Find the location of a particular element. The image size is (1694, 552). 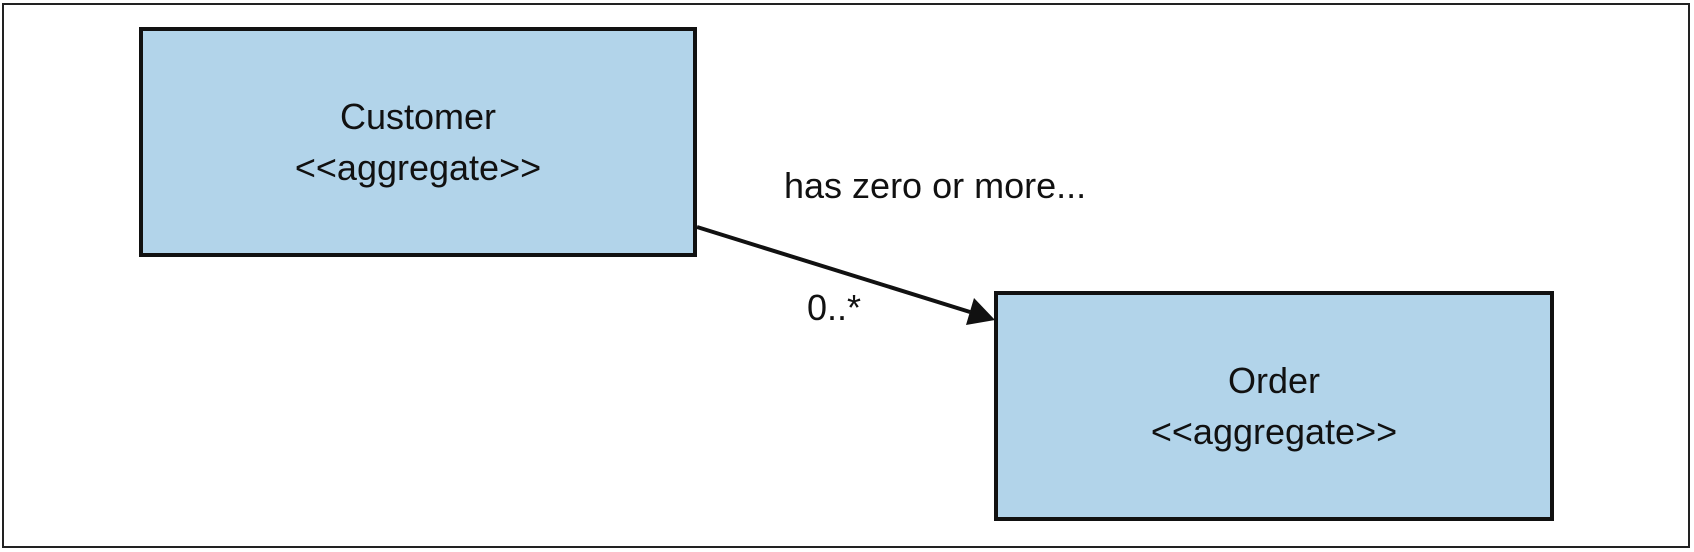

order-aggregate-box: Order <<aggregate>> is located at coordinates (1274, 406).